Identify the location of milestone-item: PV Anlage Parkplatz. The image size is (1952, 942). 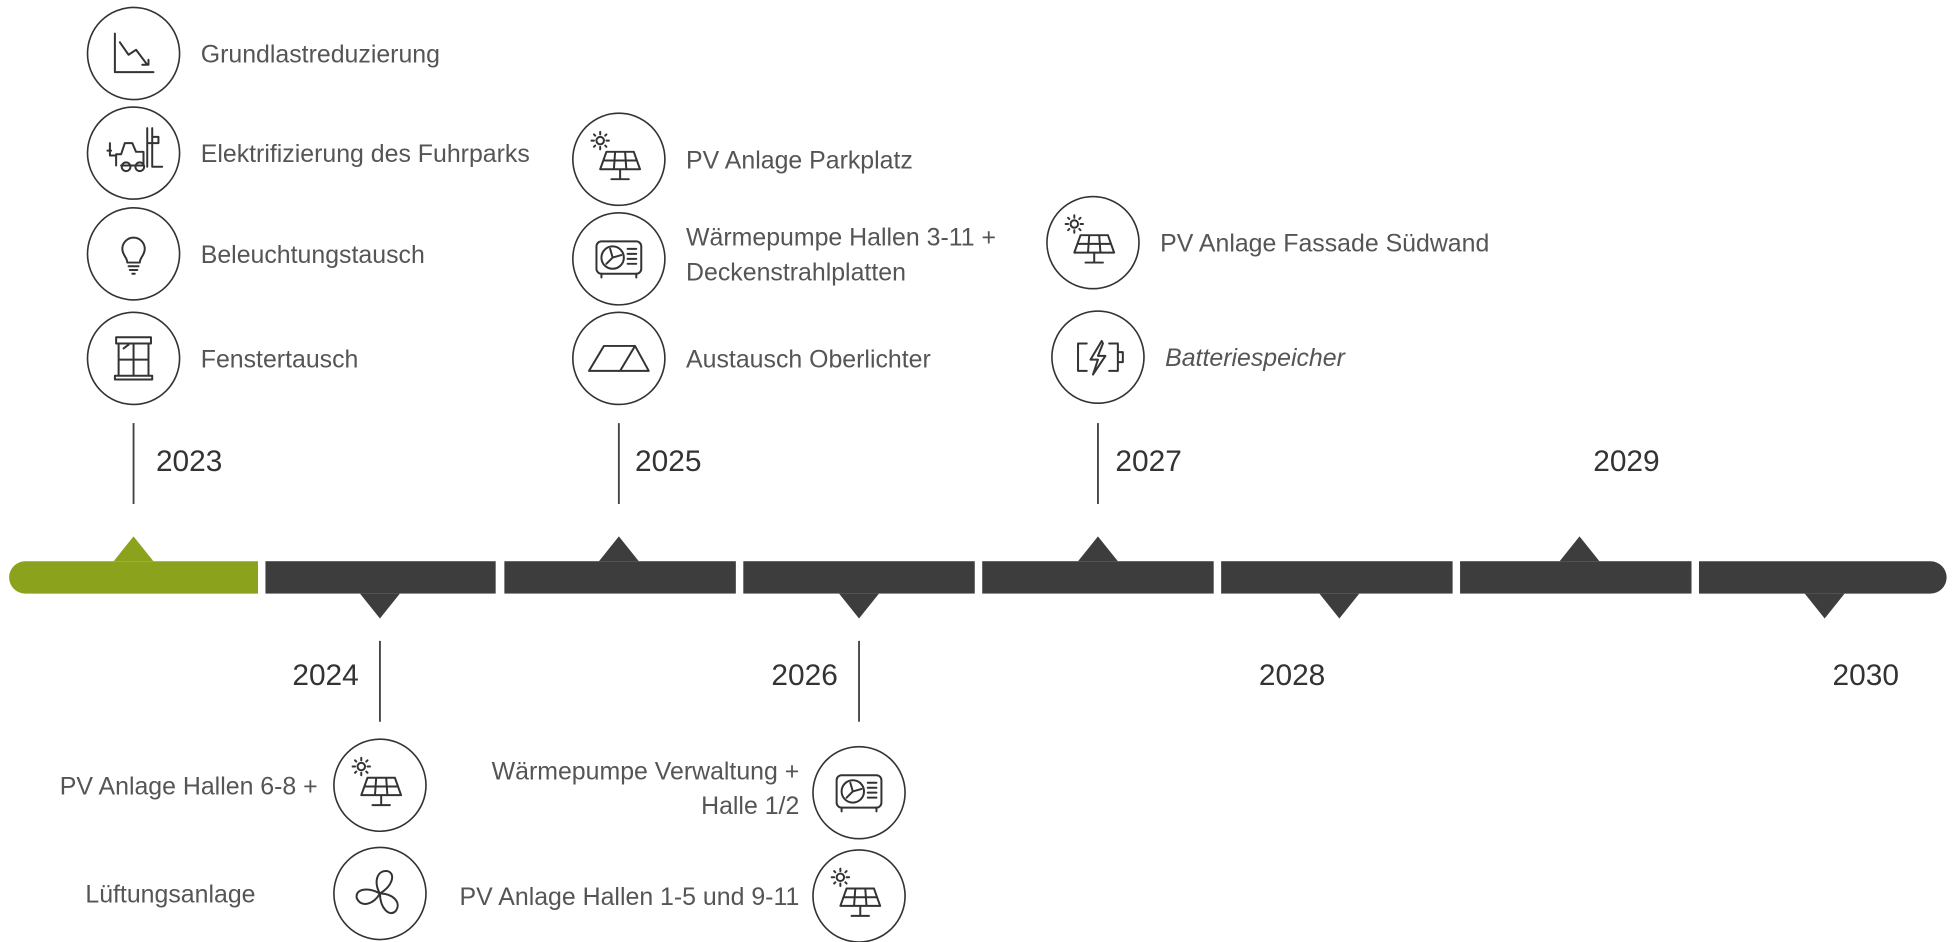
(742, 159).